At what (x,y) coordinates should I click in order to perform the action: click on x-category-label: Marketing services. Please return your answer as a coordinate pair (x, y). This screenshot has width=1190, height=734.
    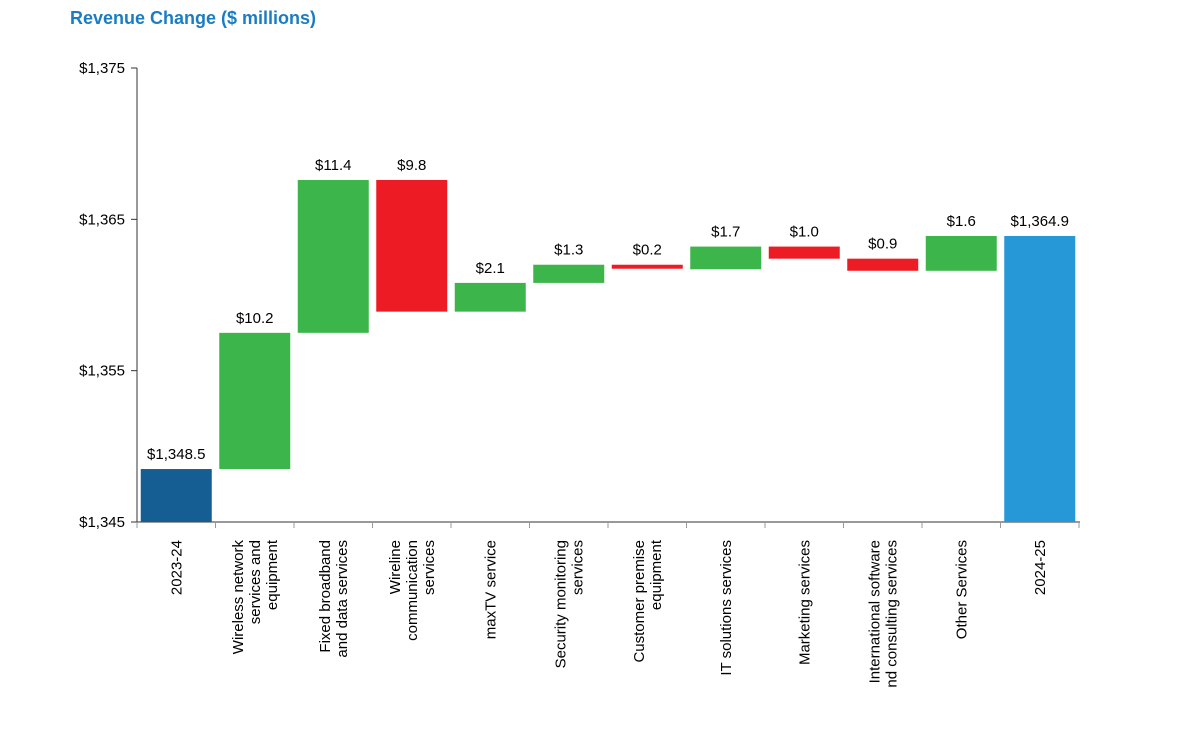
    Looking at the image, I should click on (804, 602).